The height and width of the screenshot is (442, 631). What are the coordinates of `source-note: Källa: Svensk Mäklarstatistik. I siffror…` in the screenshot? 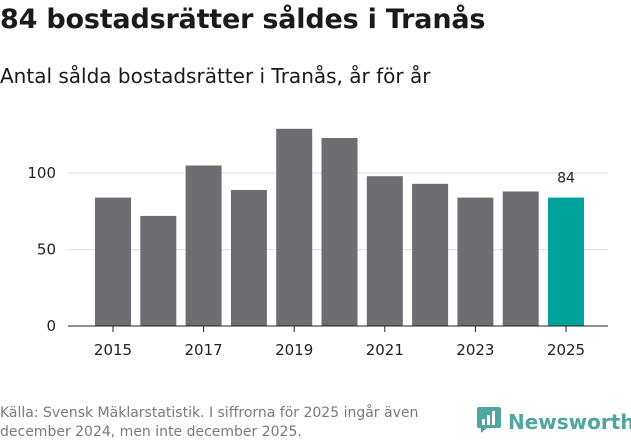 It's located at (209, 422).